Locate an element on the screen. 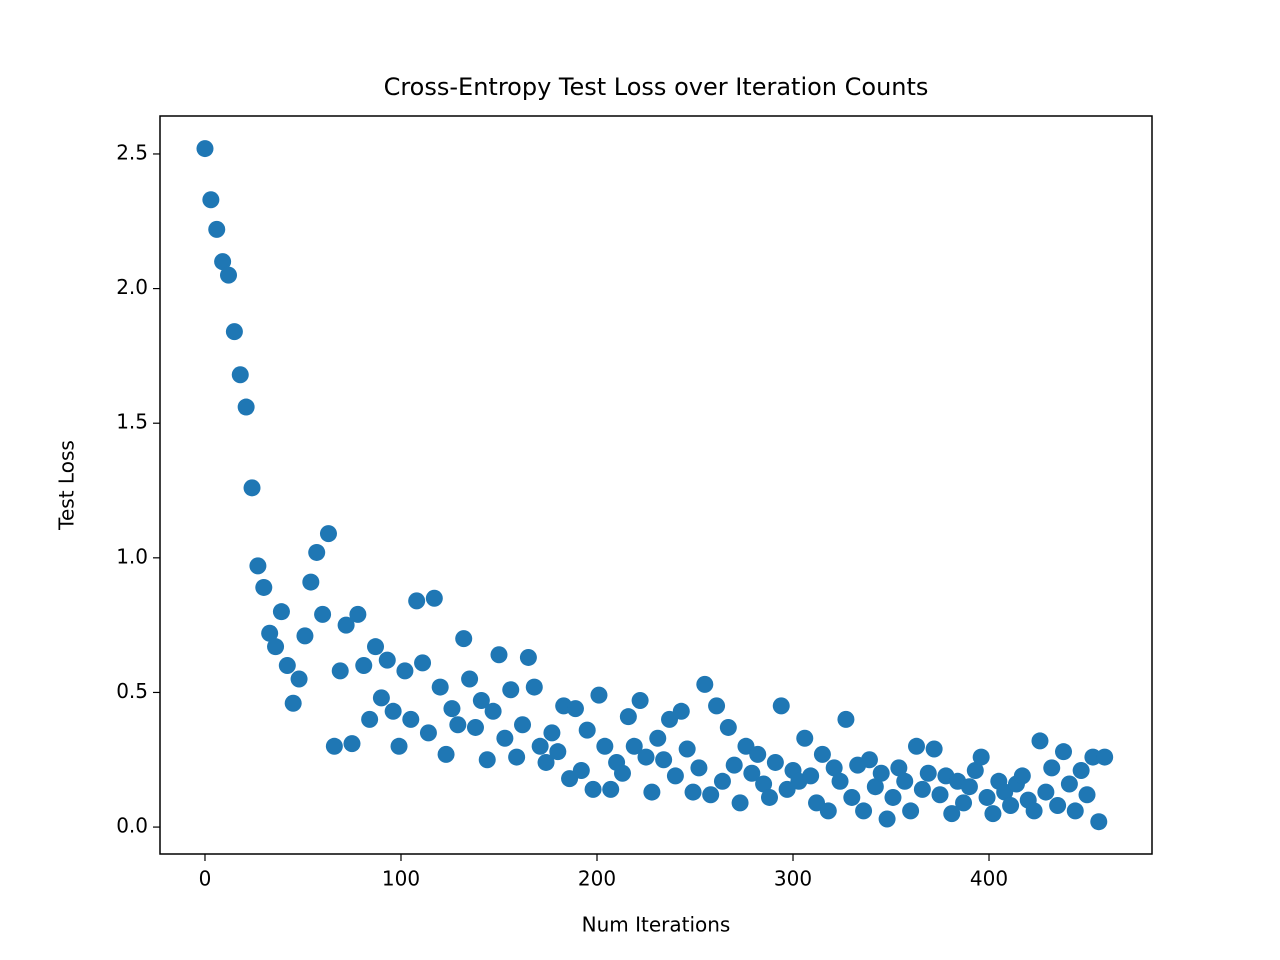  y-tick-label: 0.0 is located at coordinates (132, 826).